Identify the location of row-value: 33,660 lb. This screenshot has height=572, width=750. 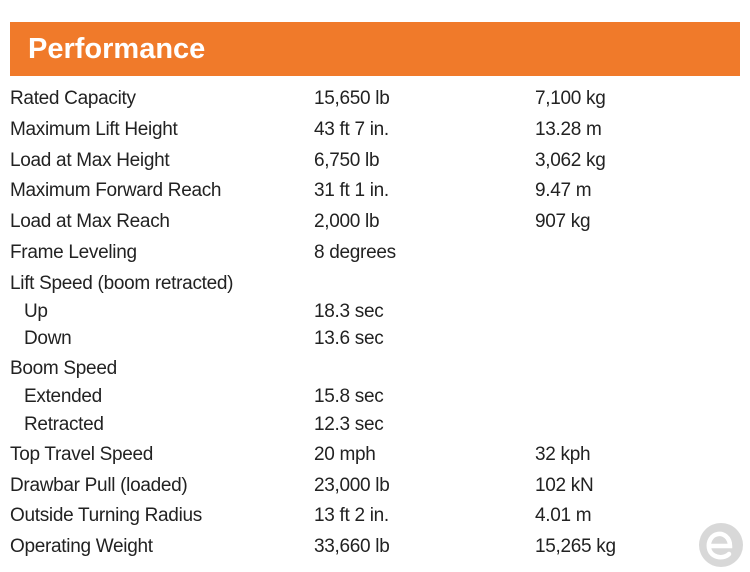
(352, 547).